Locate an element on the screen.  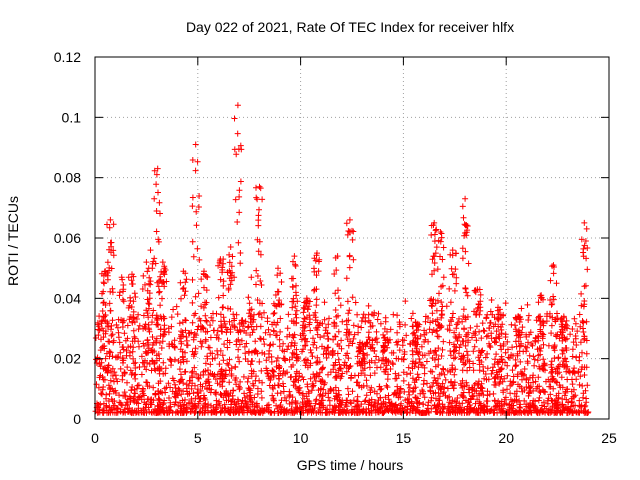
y-tick-label: 0.04 is located at coordinates (67, 298).